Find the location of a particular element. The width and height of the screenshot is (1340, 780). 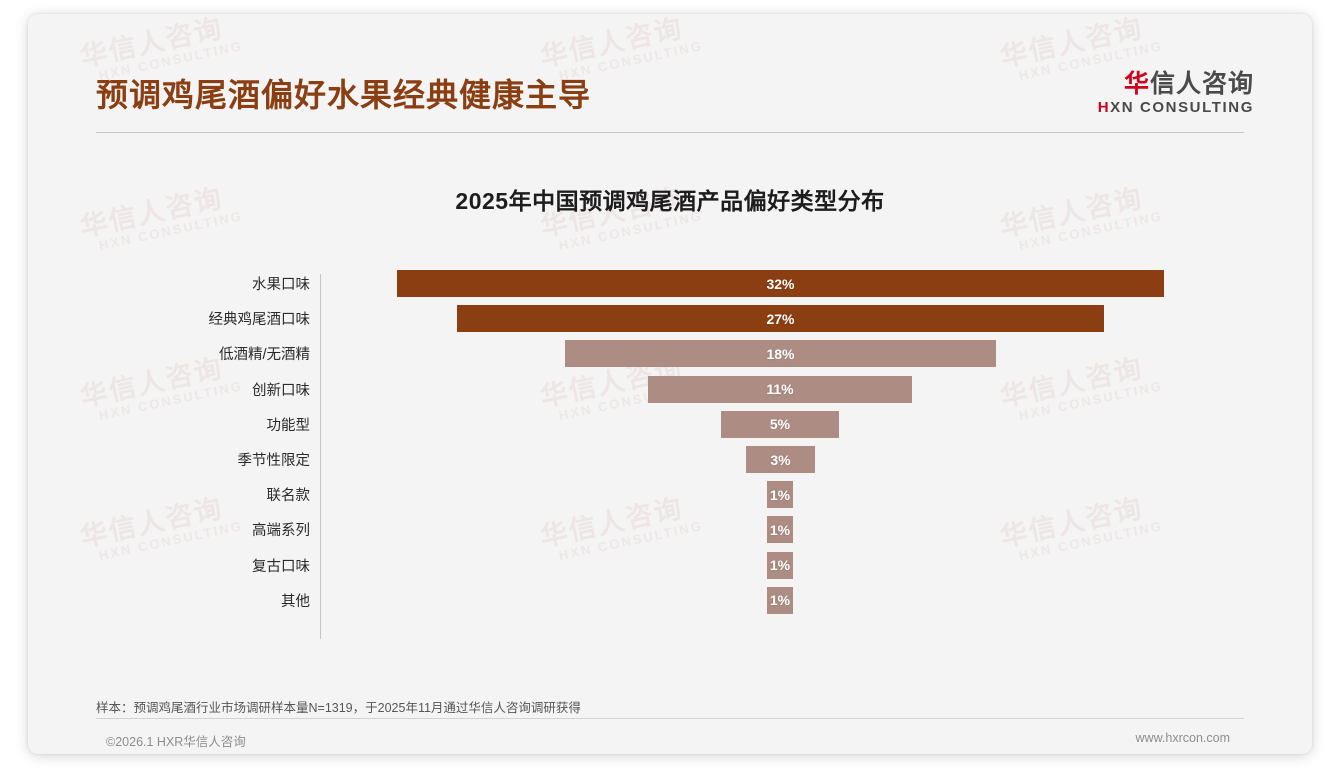

bar-track: 32% is located at coordinates (780, 283).